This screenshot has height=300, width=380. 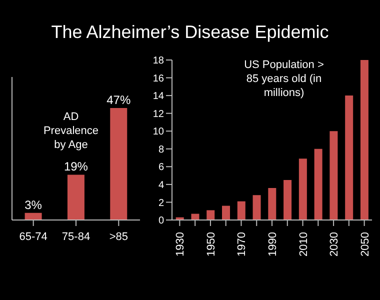 I want to click on x-tick-label: 75-84, so click(x=76, y=237).